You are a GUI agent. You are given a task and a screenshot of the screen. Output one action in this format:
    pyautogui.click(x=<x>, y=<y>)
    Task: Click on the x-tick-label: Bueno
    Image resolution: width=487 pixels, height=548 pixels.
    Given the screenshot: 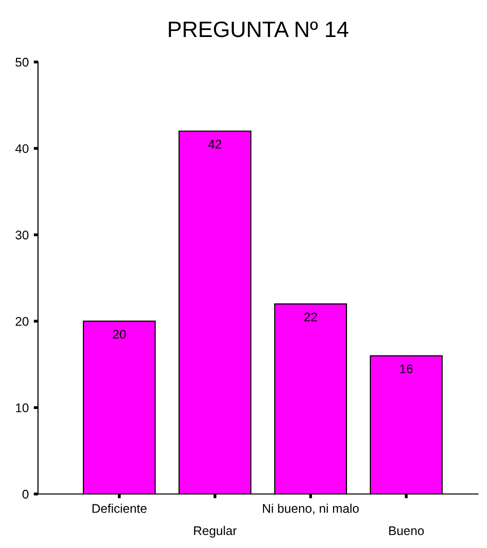 What is the action you would take?
    pyautogui.click(x=406, y=531)
    